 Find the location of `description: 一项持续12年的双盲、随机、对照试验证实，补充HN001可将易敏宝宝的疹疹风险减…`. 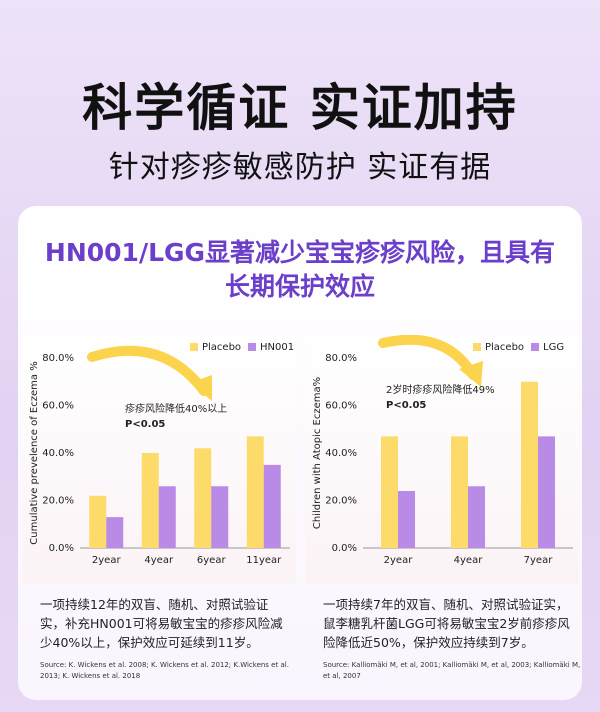

description: 一项持续12年的双盲、随机、对照试验证实，补充HN001可将易敏宝宝的疹疹风险减… is located at coordinates (161, 623).